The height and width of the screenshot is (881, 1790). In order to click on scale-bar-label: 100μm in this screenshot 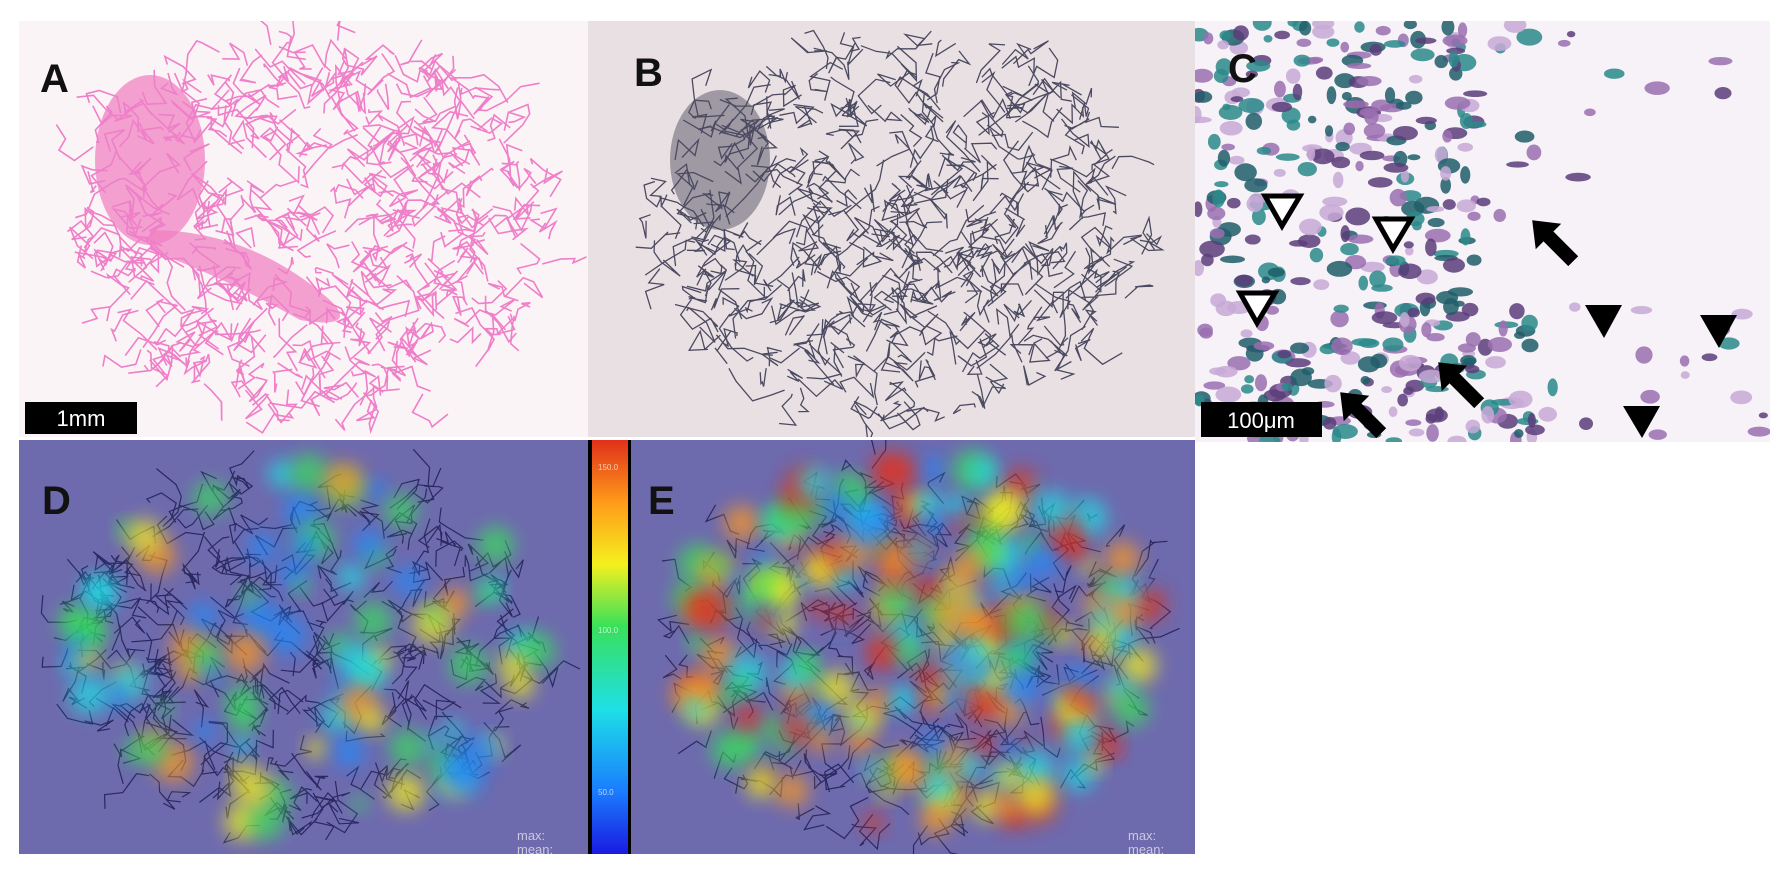, I will do `click(1261, 420)`.